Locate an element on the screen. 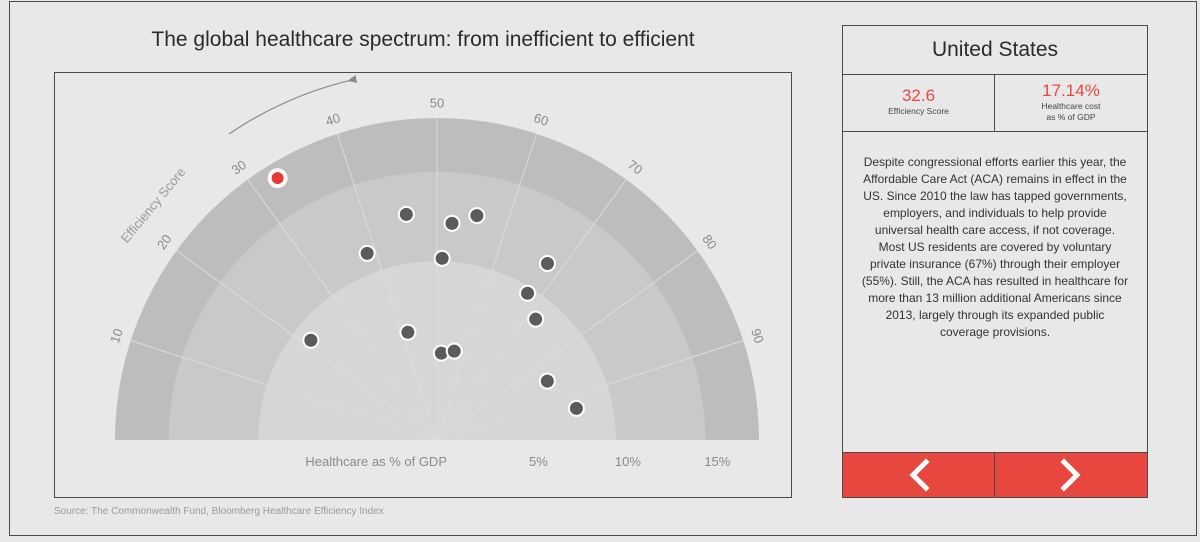 Image resolution: width=1200 pixels, height=542 pixels. efficiency-score-label: Efficiency Score is located at coordinates (918, 111).